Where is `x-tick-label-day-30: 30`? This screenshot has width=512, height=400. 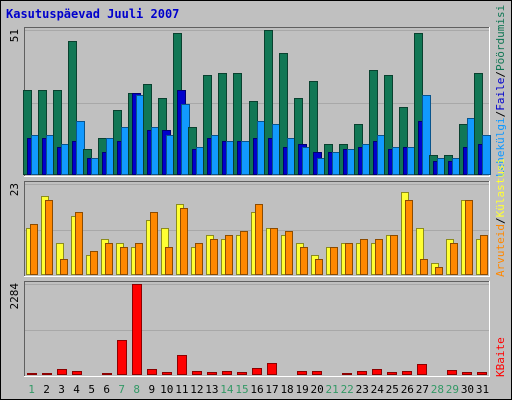
x-tick-label-day-30: 30 is located at coordinates (467, 389).